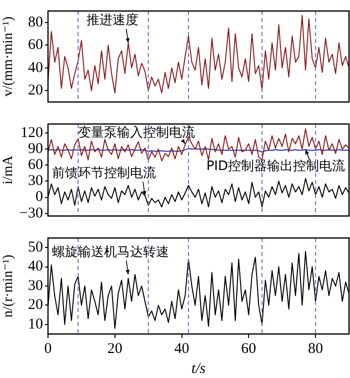 Image resolution: width=350 pixels, height=378 pixels. I want to click on annotation: 推进速度, so click(112, 20).